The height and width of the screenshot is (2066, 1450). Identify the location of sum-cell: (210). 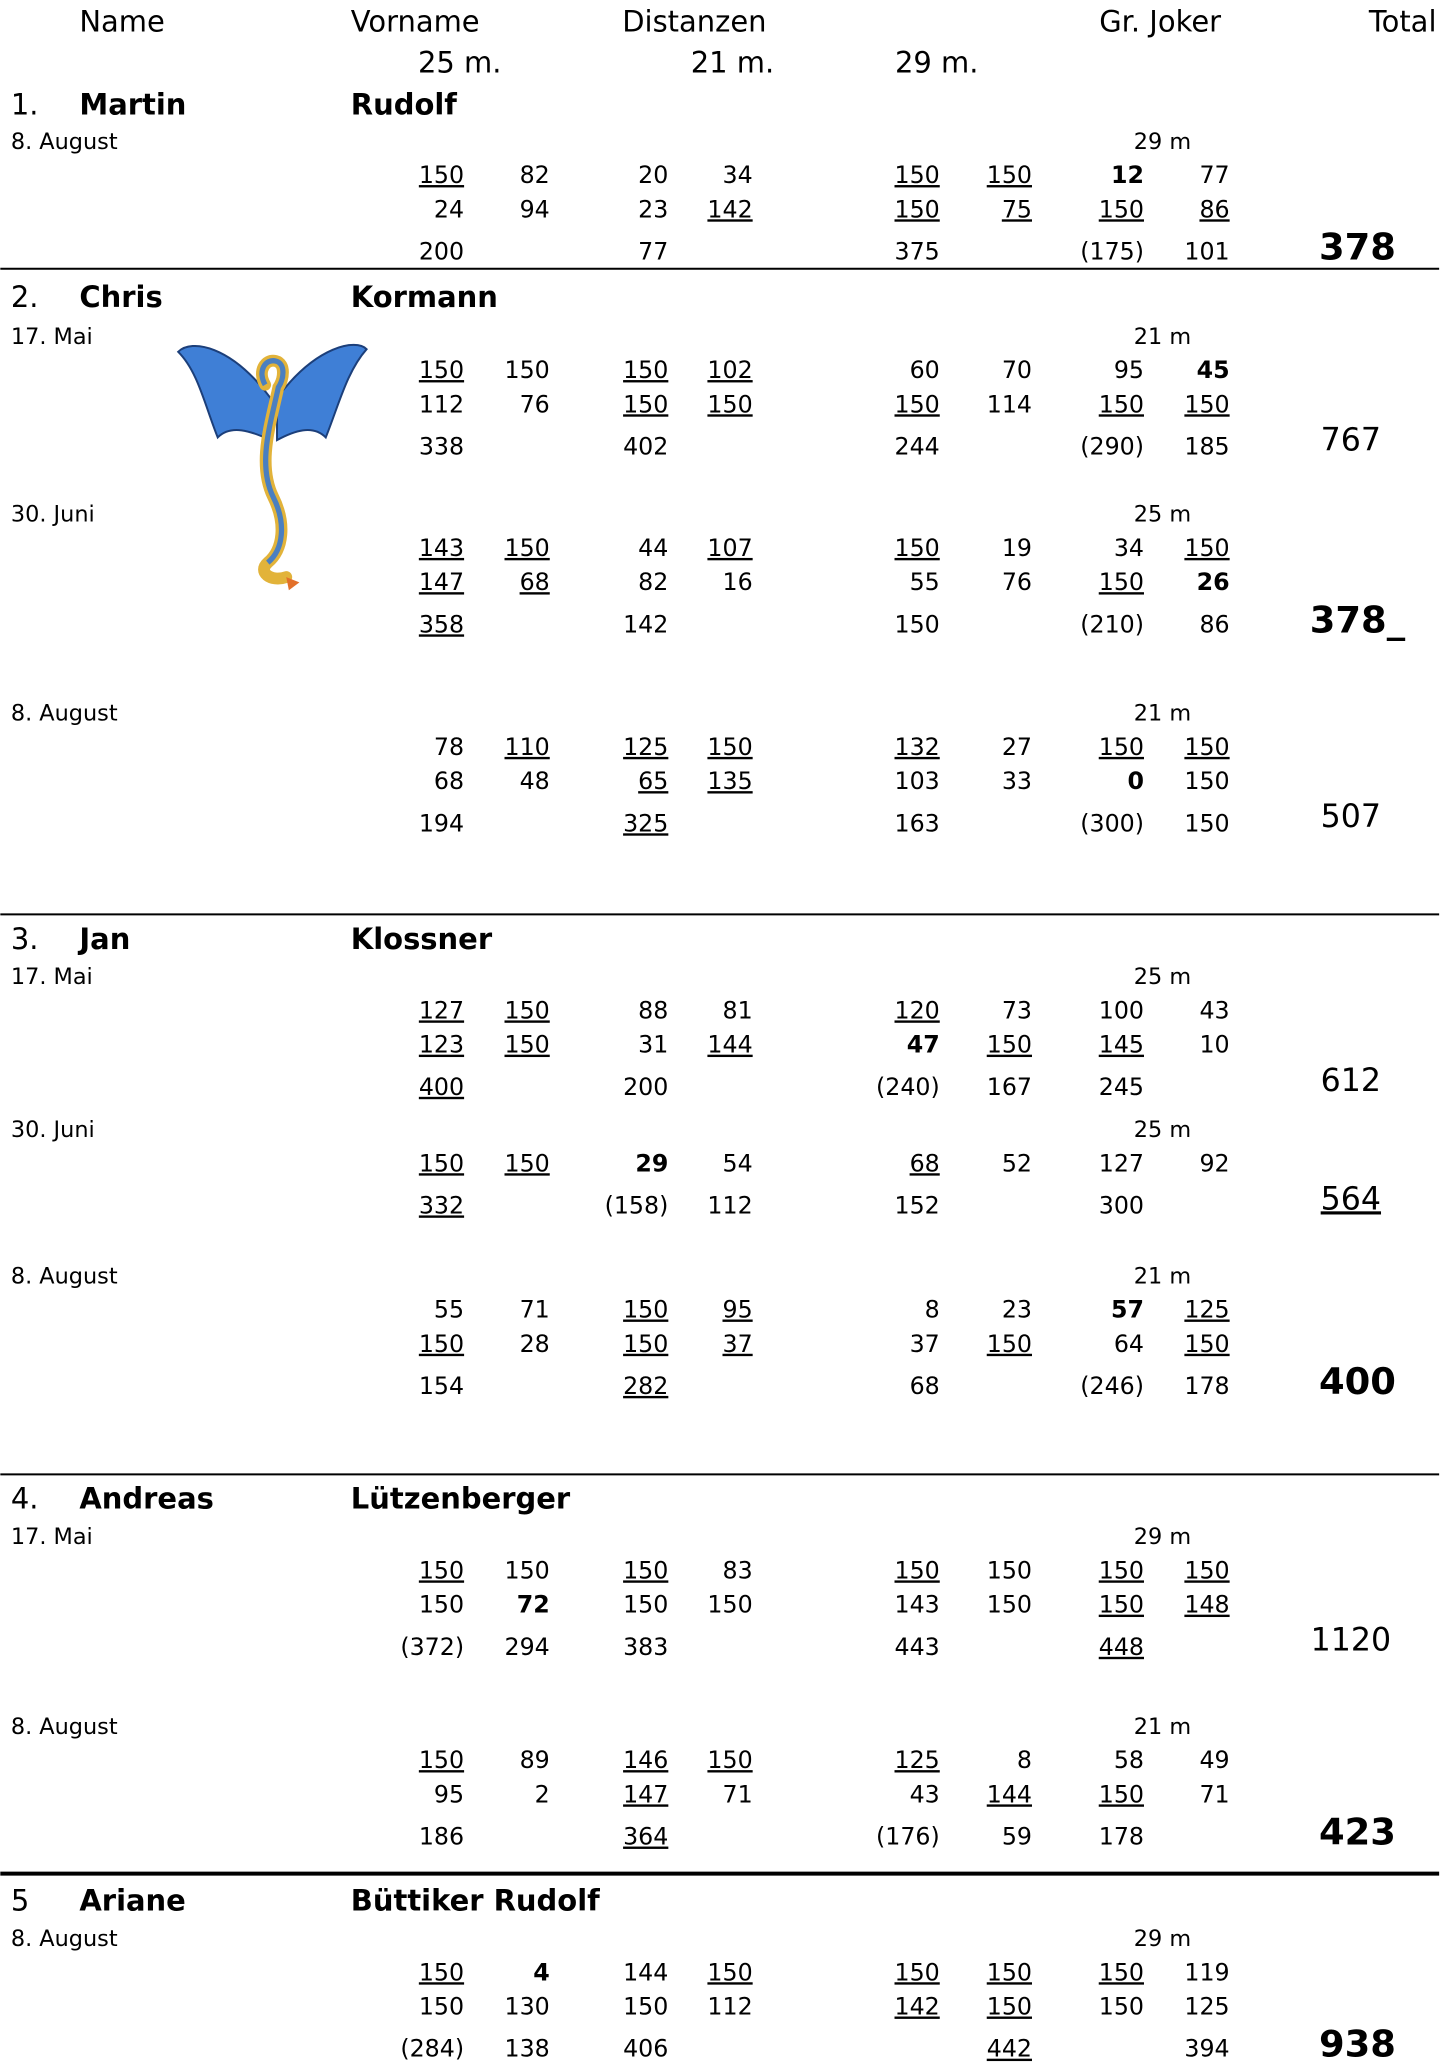
(1112, 624).